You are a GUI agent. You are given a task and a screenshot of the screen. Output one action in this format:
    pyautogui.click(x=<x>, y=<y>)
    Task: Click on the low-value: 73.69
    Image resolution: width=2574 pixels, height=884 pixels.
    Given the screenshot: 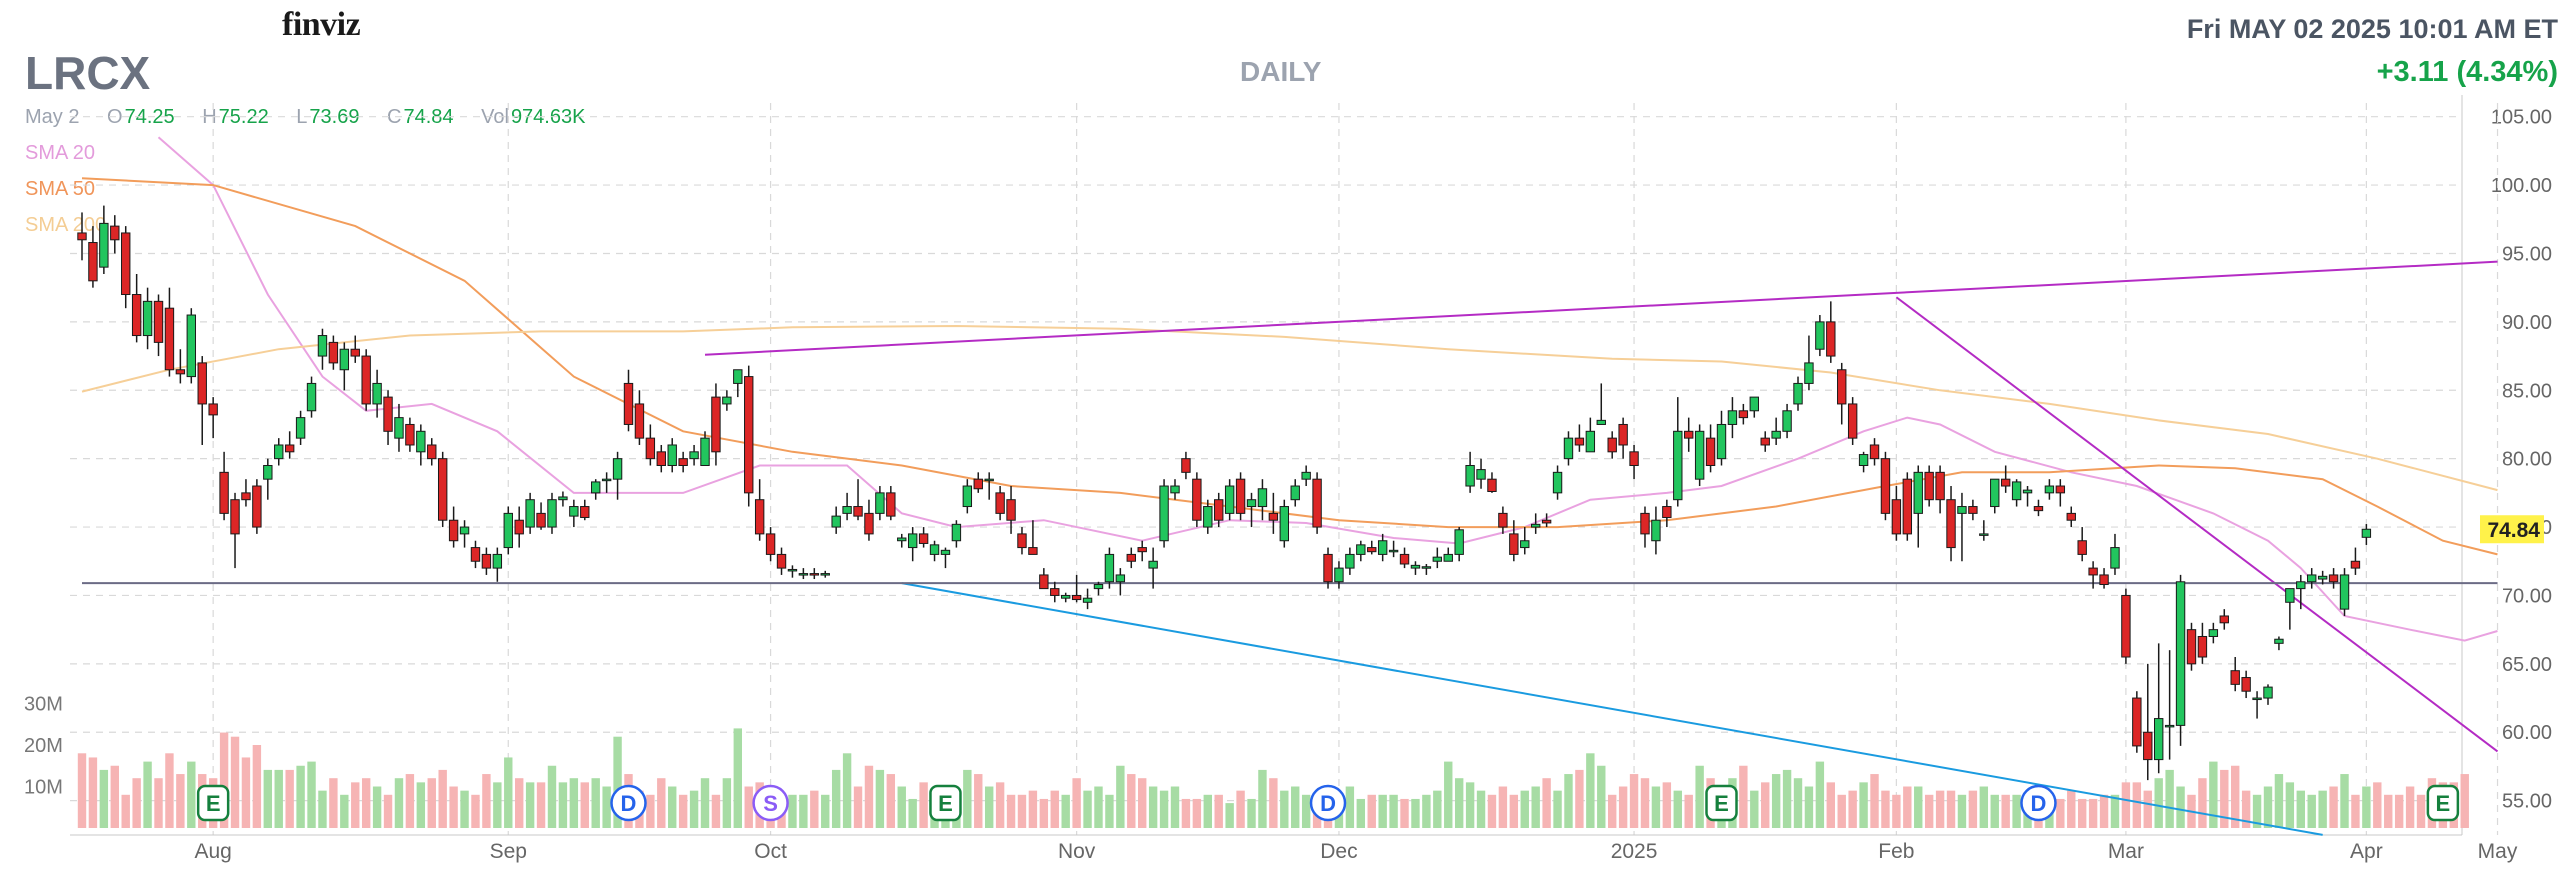 What is the action you would take?
    pyautogui.click(x=334, y=117)
    